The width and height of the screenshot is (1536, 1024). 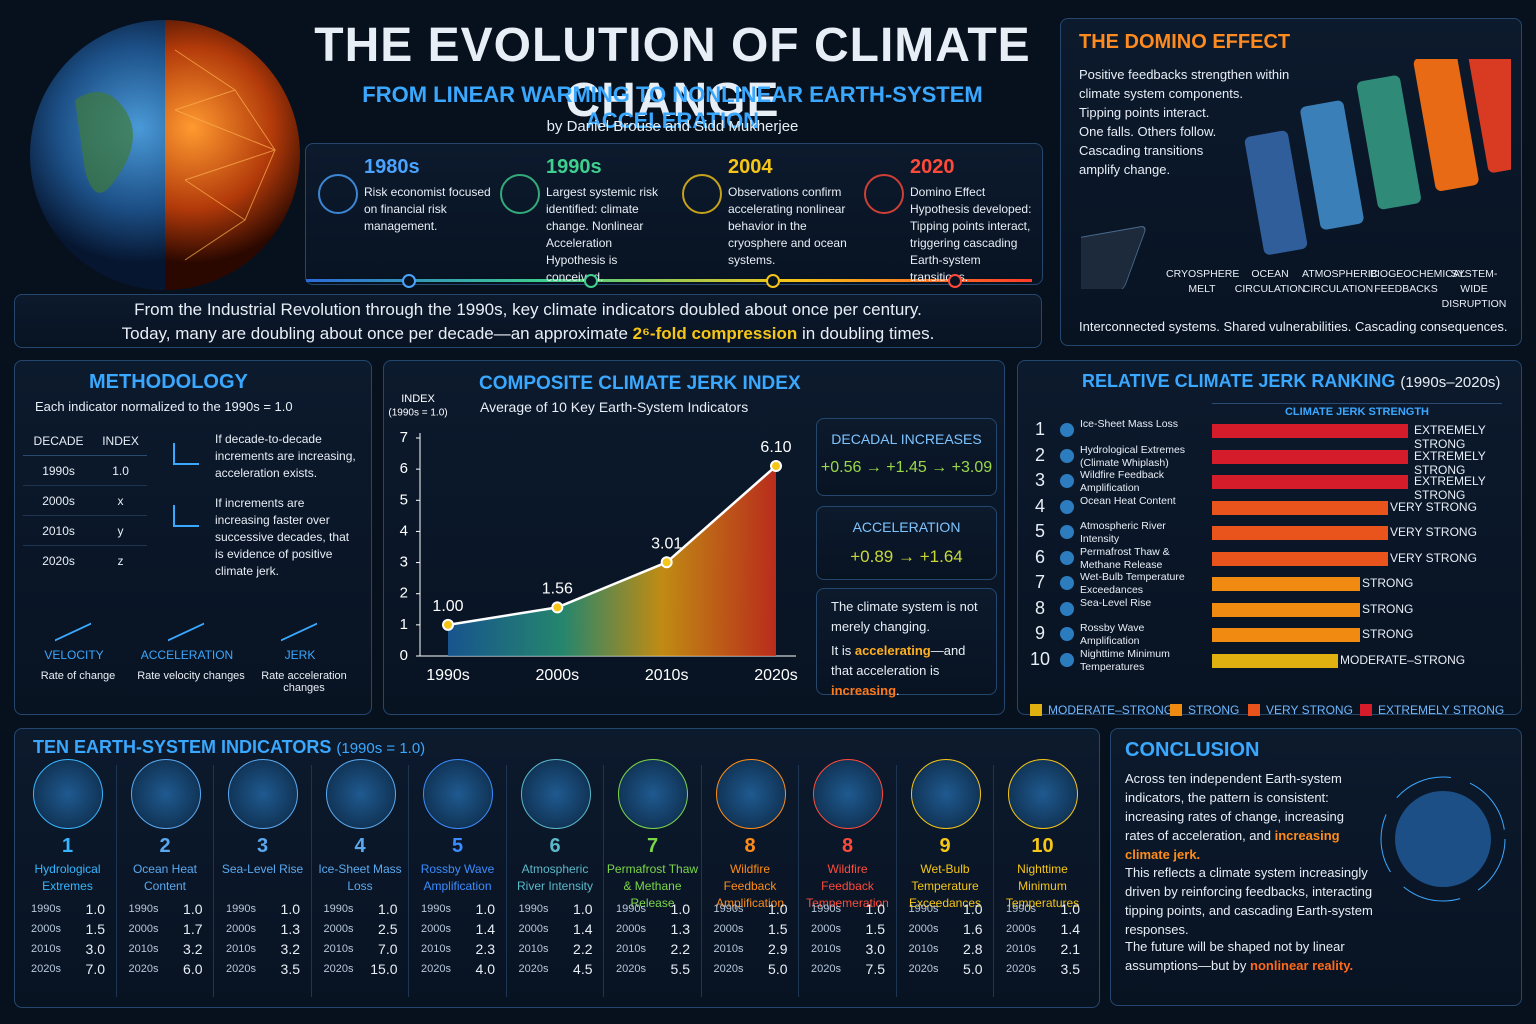 I want to click on title-text: RELATIVE CLIMATE JERK RANKING, so click(x=1239, y=381).